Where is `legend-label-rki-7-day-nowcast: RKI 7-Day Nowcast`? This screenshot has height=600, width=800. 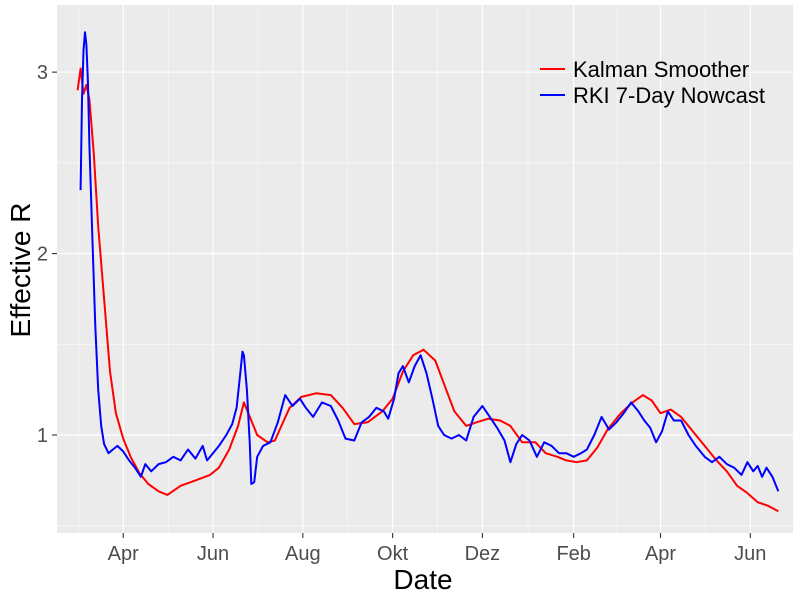
legend-label-rki-7-day-nowcast: RKI 7-Day Nowcast is located at coordinates (669, 95).